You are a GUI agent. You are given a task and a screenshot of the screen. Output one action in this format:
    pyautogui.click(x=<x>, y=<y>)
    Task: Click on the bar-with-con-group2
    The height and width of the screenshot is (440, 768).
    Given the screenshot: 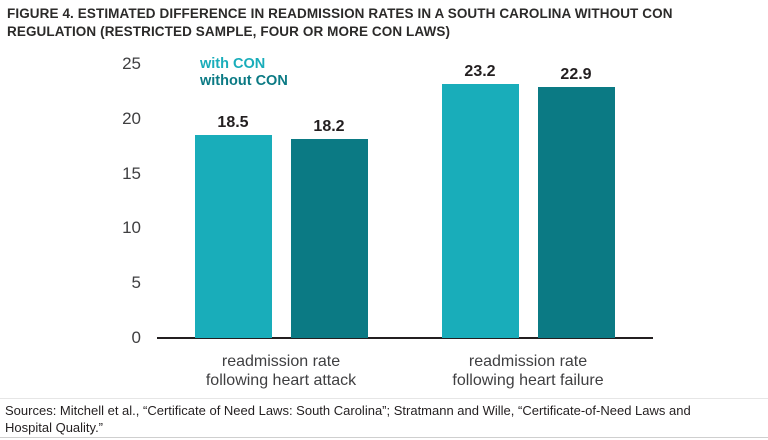 What is the action you would take?
    pyautogui.click(x=480, y=210)
    